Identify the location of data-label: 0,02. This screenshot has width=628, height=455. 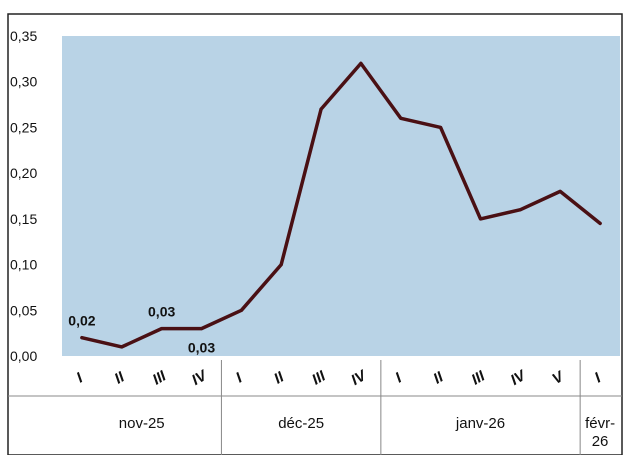
(81, 321).